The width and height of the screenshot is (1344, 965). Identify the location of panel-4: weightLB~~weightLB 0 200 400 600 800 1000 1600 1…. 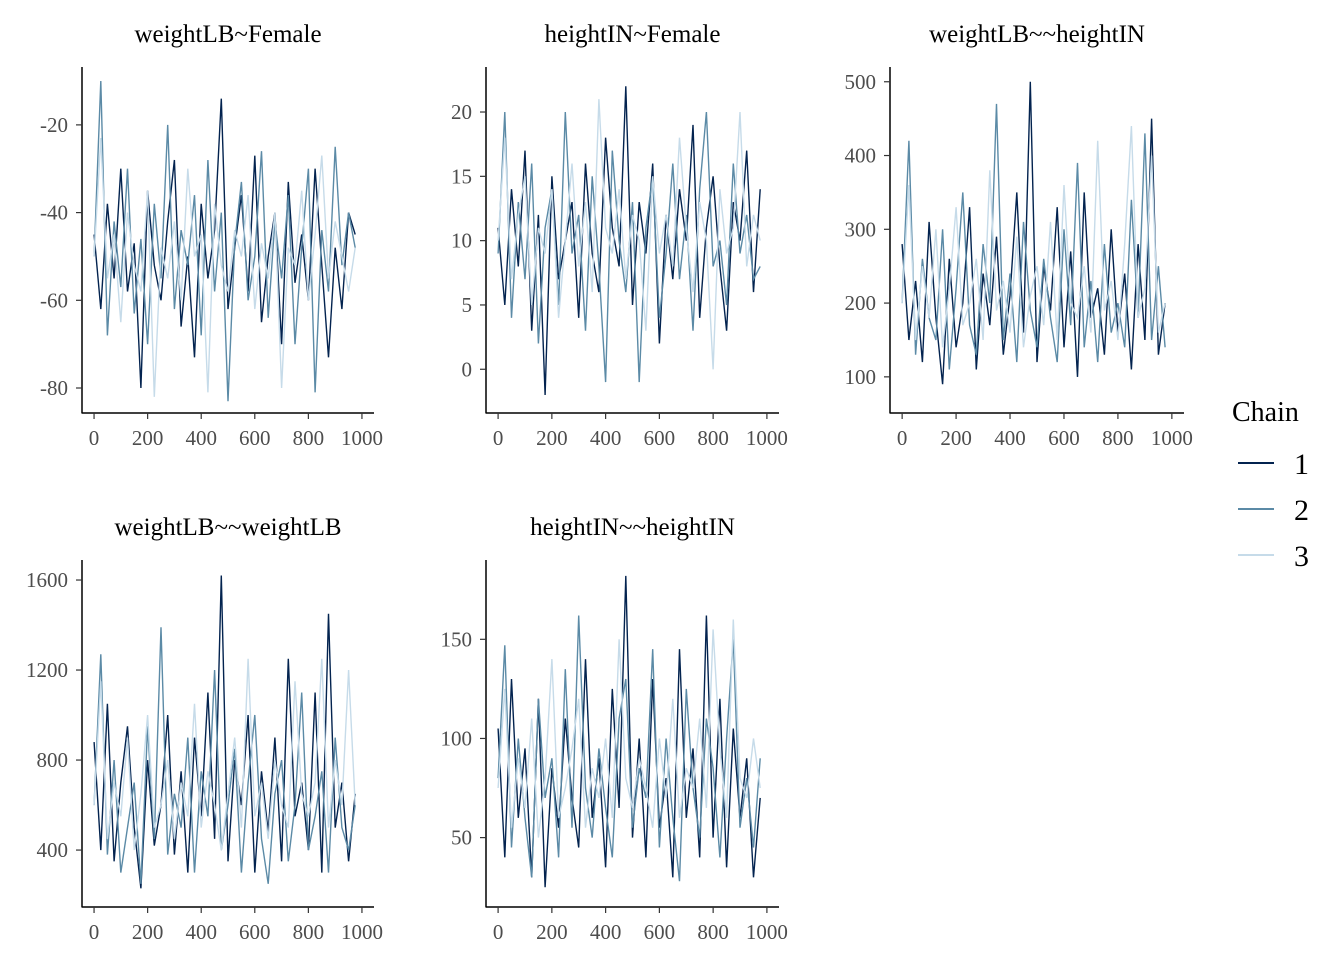
(204, 729).